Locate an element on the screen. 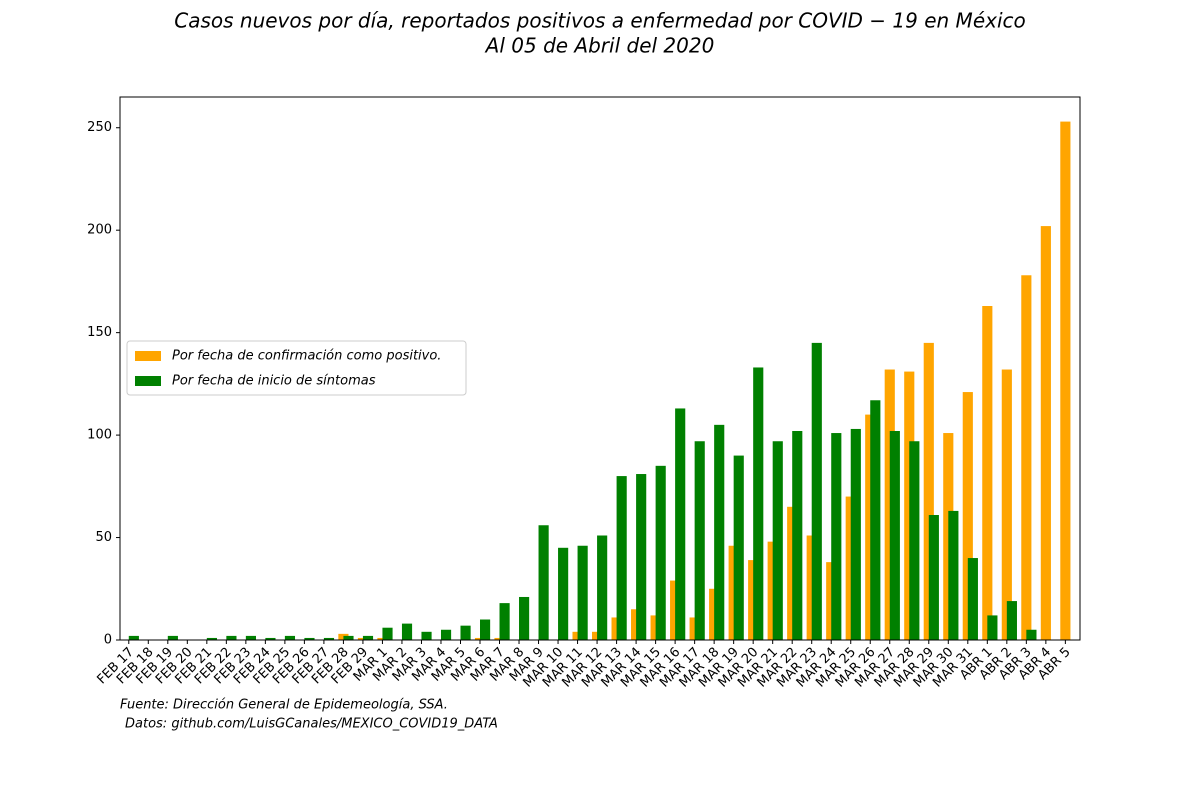 This screenshot has height=800, width=1200. y-tick-label: 250 is located at coordinates (99, 127).